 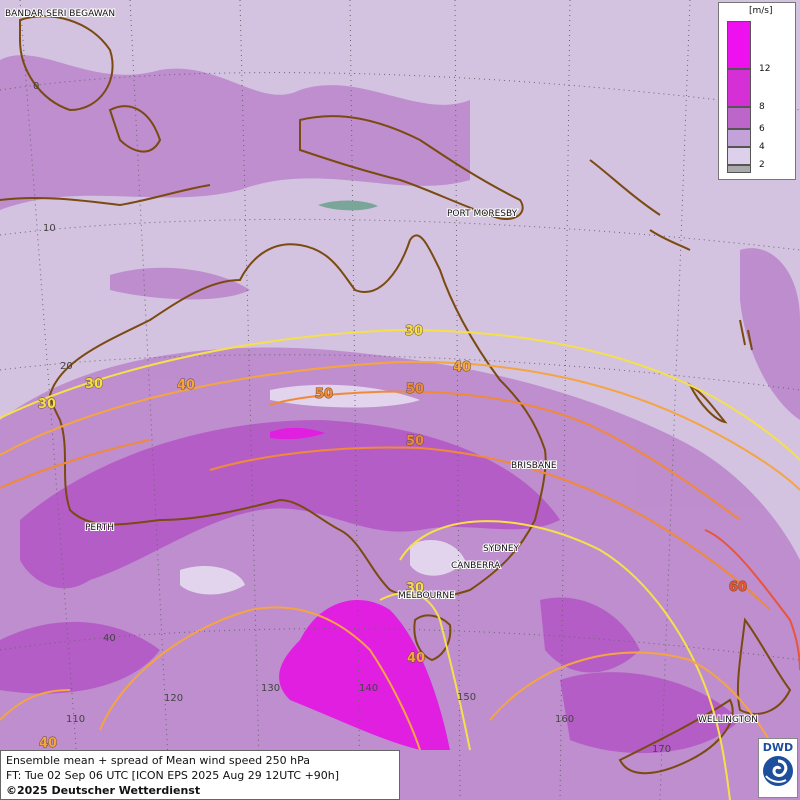 What do you see at coordinates (135, 129) in the screenshot?
I see `sulawesi-coast` at bounding box center [135, 129].